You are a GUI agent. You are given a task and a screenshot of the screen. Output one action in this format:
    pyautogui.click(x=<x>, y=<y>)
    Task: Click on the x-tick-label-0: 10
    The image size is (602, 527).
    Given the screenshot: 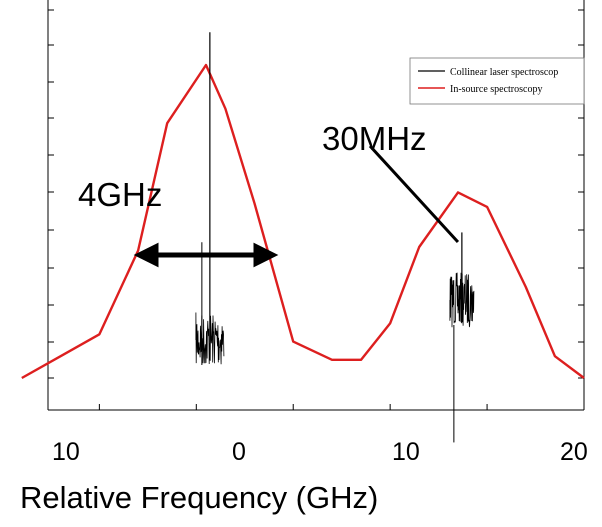 What is the action you would take?
    pyautogui.click(x=66, y=452)
    